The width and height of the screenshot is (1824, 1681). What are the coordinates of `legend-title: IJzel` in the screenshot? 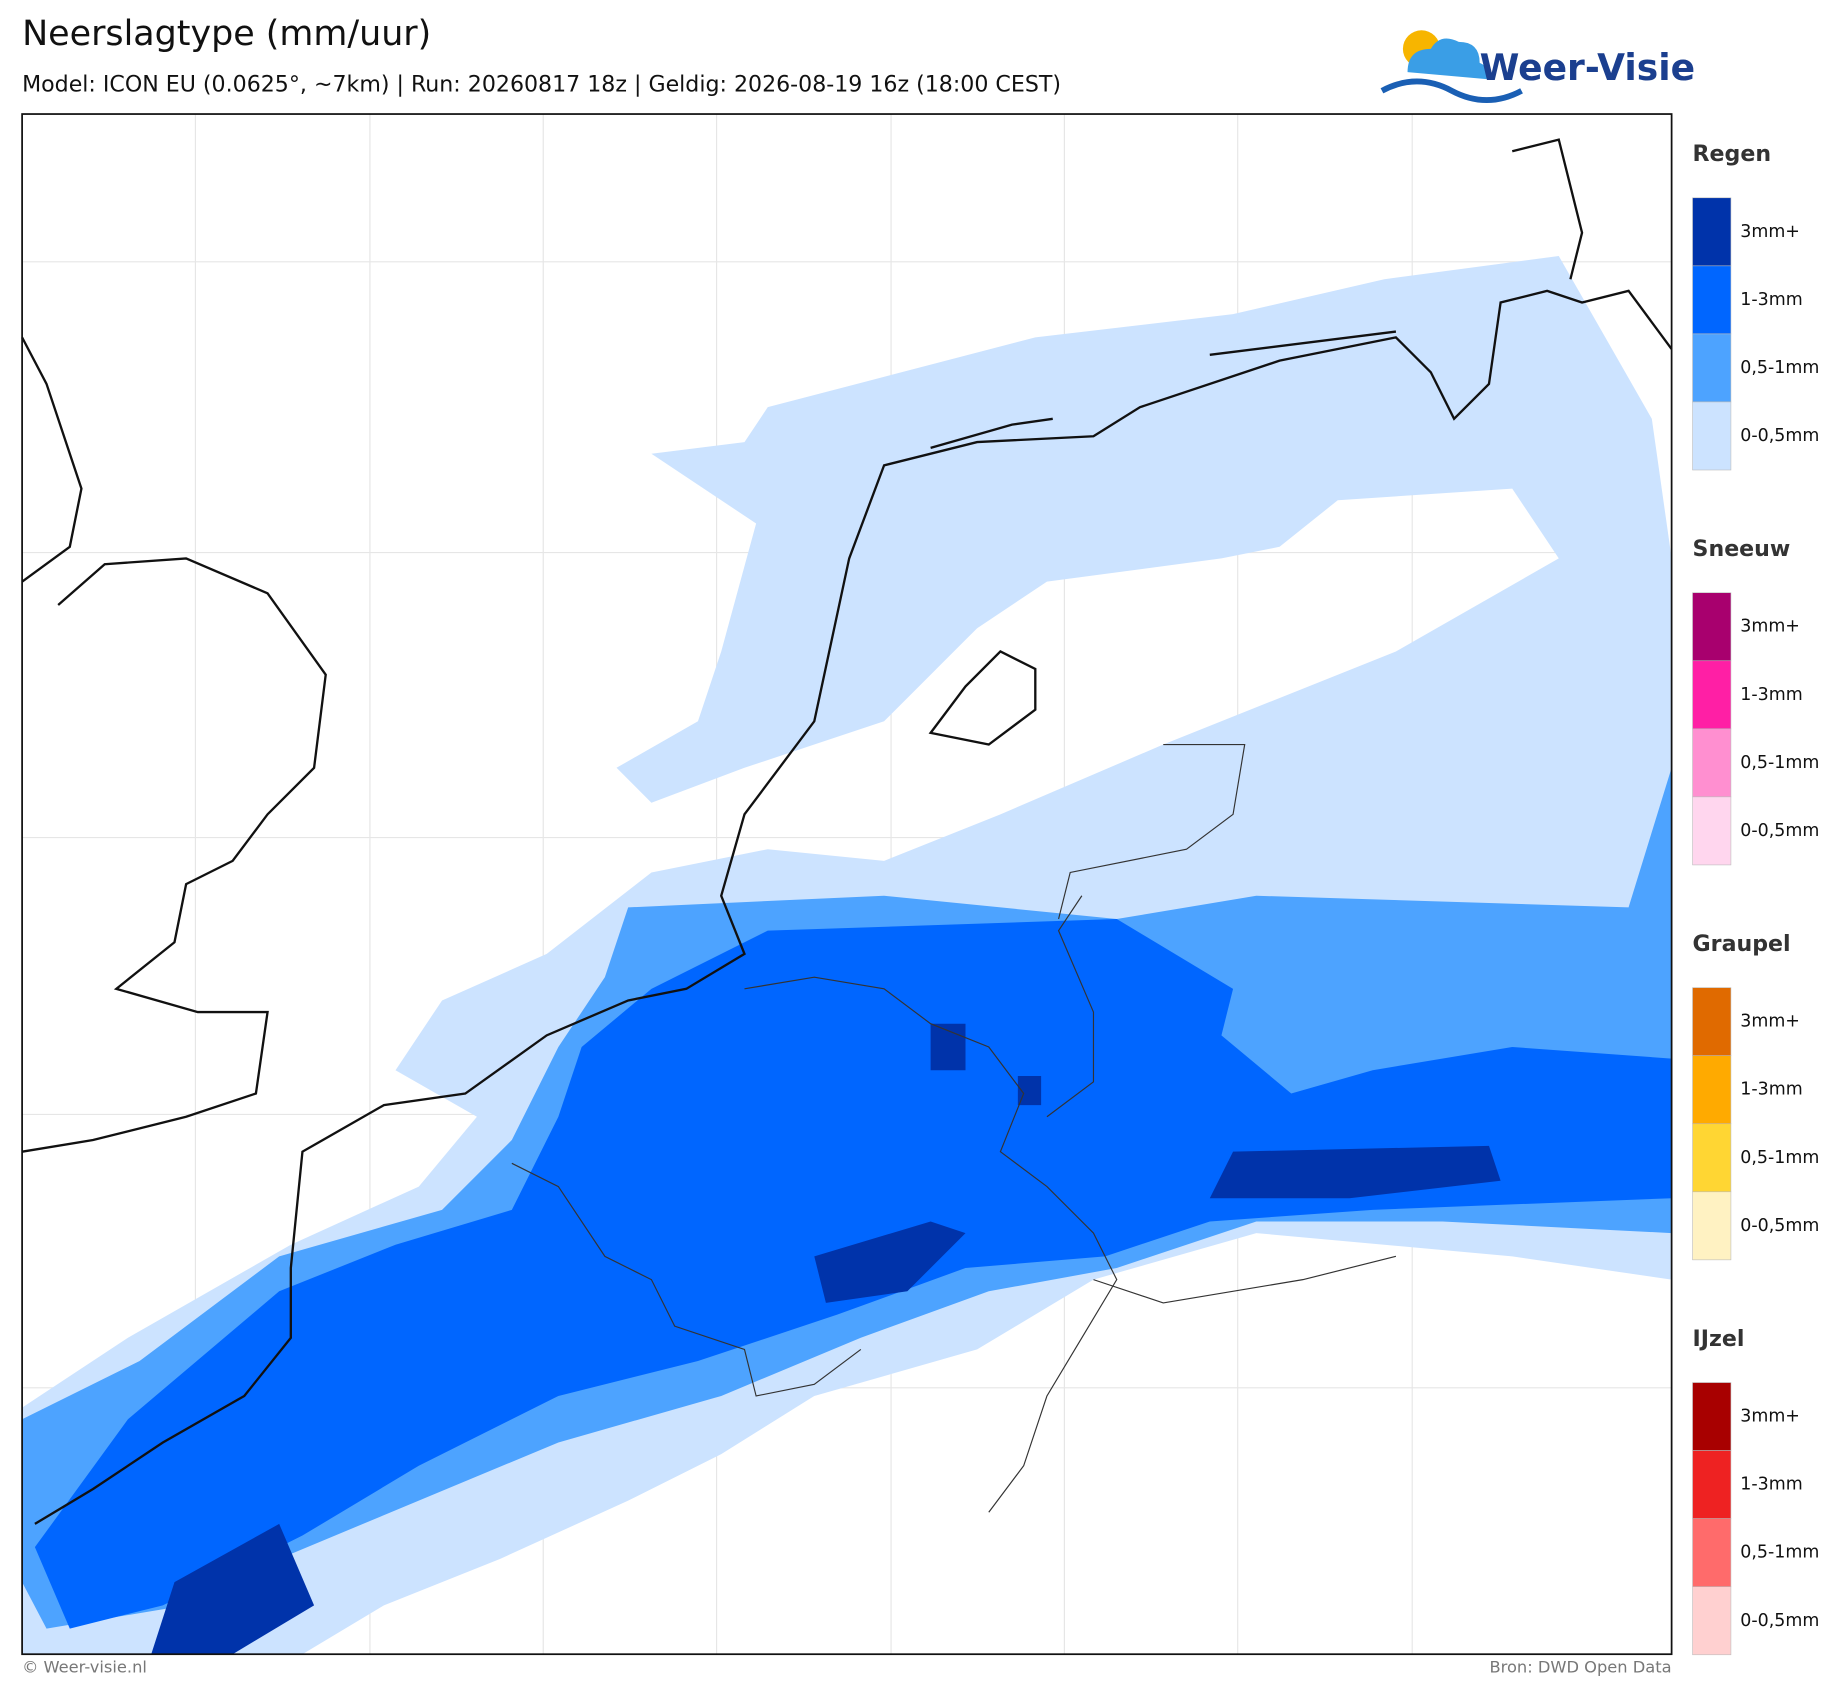 It's located at (1719, 1339).